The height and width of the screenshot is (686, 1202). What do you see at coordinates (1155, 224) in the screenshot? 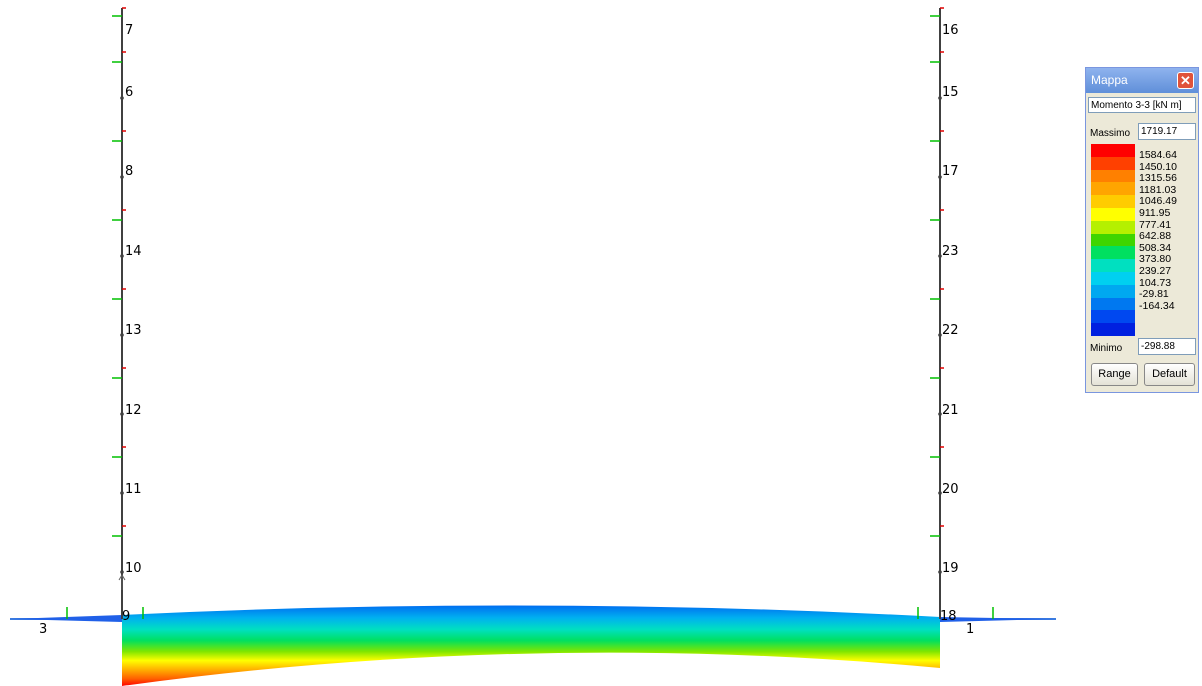
I see `legend-value: 777.41` at bounding box center [1155, 224].